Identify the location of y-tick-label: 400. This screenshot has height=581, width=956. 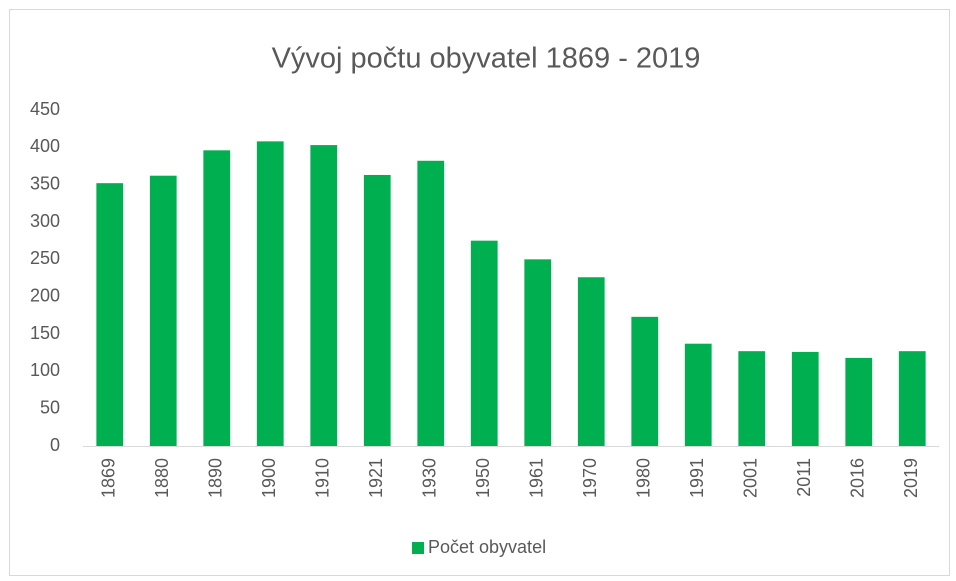
(45, 146).